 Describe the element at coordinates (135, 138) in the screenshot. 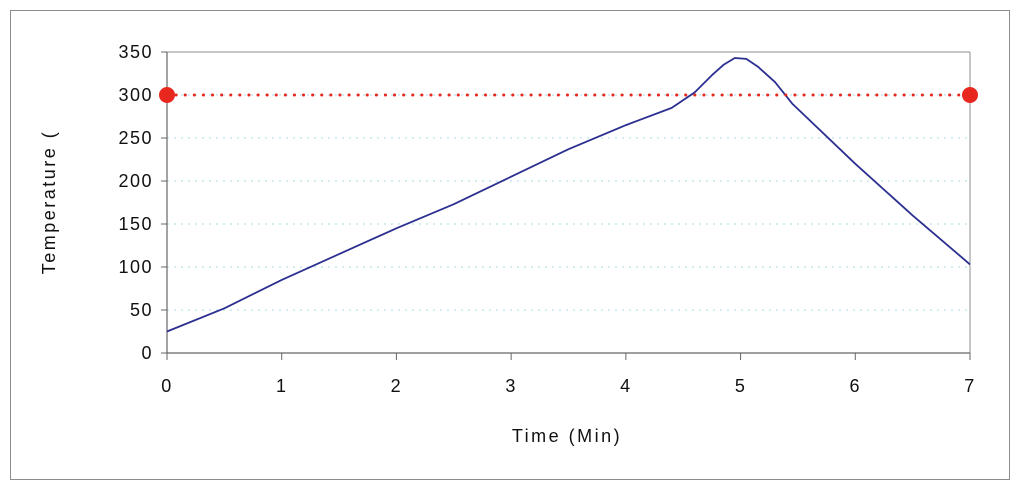

I see `y-tick-label: 250` at that location.